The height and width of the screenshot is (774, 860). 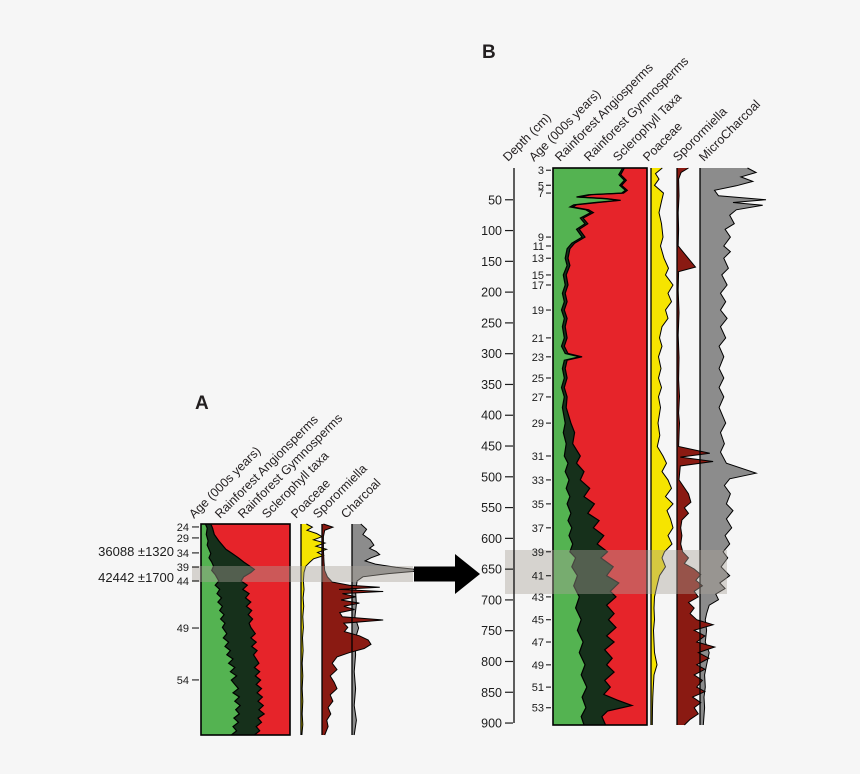 What do you see at coordinates (538, 643) in the screenshot?
I see `age-tick-label: 47` at bounding box center [538, 643].